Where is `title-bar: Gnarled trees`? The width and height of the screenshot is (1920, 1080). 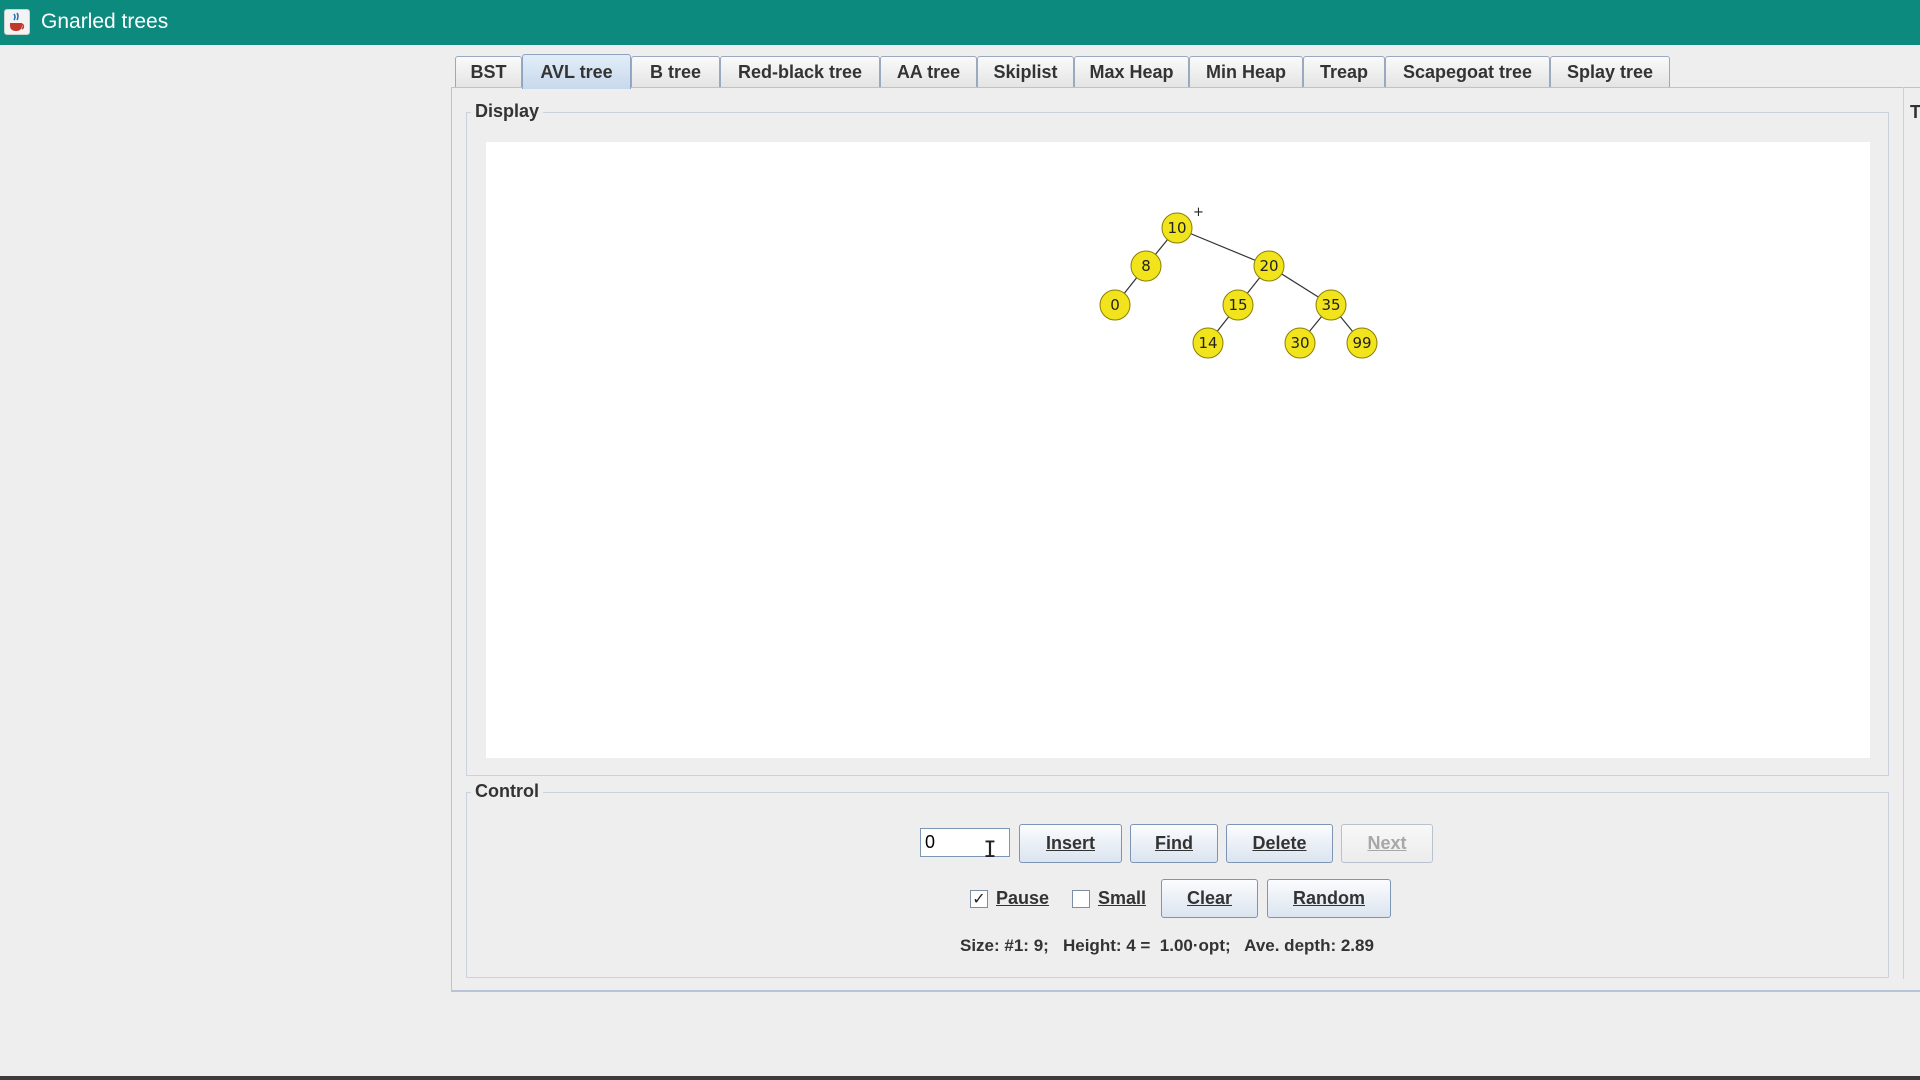
title-bar: Gnarled trees is located at coordinates (960, 22).